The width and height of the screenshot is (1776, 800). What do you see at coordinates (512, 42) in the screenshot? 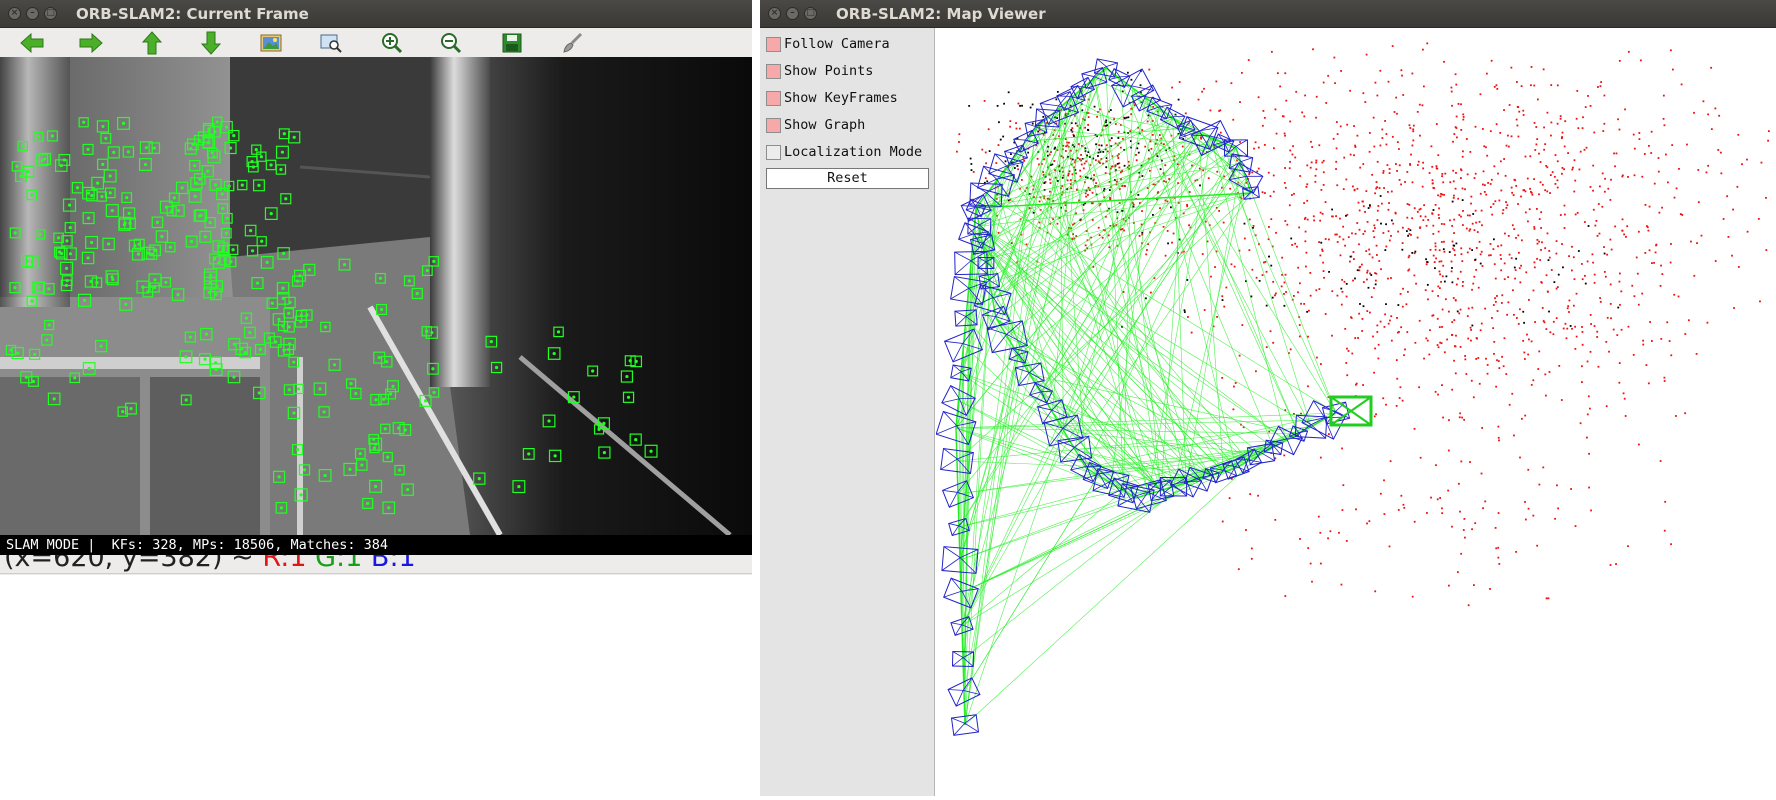
I see `save-icon` at bounding box center [512, 42].